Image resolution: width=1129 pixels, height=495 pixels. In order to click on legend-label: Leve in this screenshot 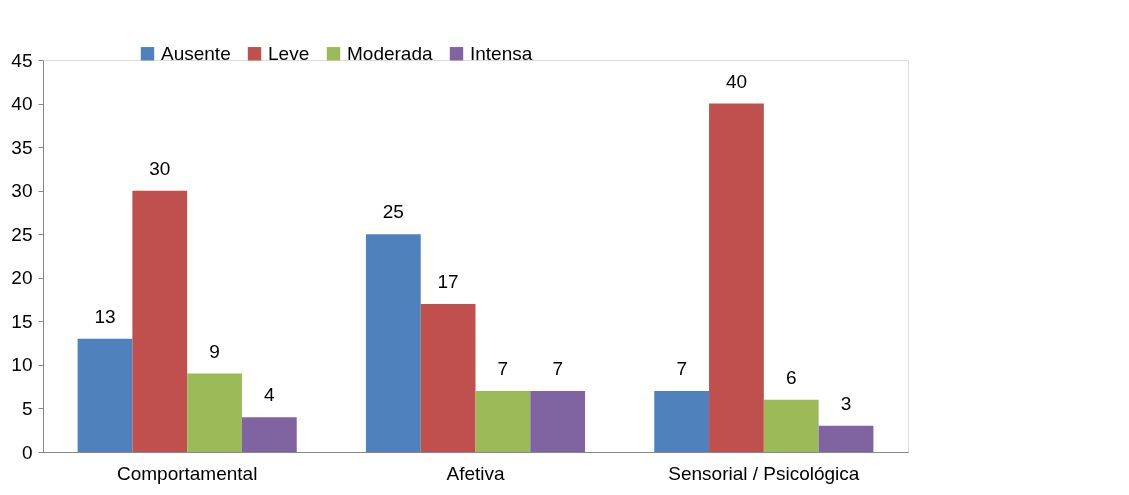, I will do `click(289, 53)`.